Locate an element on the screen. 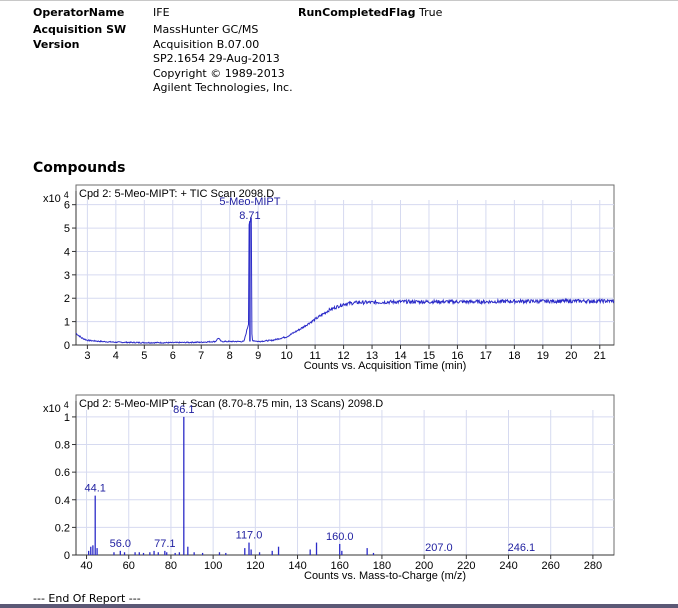 The width and height of the screenshot is (678, 608). x-tick-label: 220 is located at coordinates (466, 566).